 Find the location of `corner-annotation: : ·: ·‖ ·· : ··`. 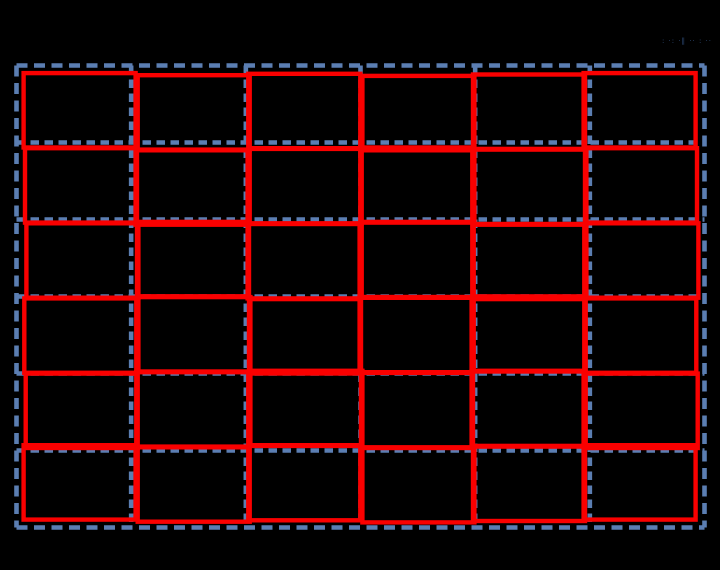

corner-annotation: : ·: ·‖ ·· : ·· is located at coordinates (686, 41).